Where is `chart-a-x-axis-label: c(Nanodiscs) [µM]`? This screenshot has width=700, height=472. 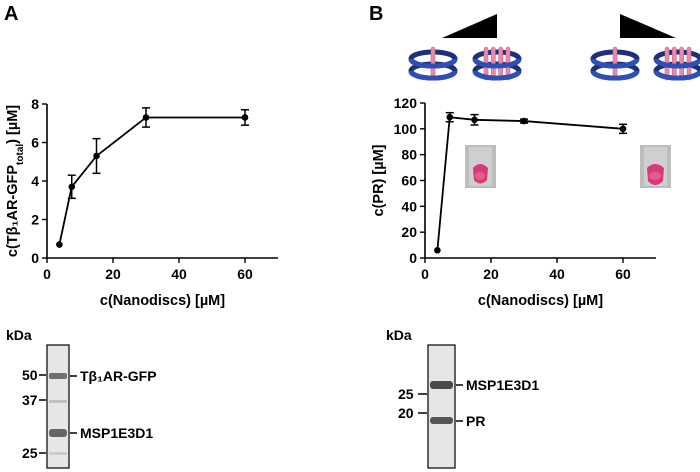 chart-a-x-axis-label: c(Nanodiscs) [µM] is located at coordinates (162, 301).